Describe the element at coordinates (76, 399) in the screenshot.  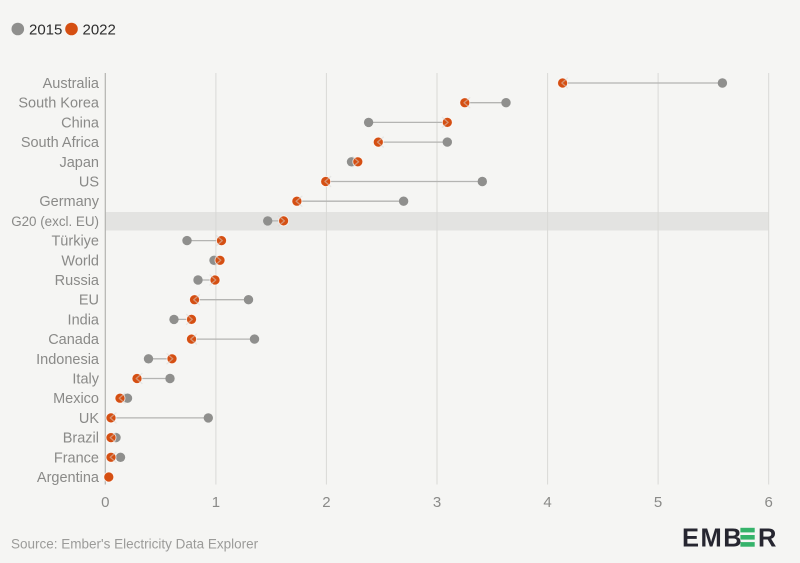
I see `svg-text: Mexico` at that location.